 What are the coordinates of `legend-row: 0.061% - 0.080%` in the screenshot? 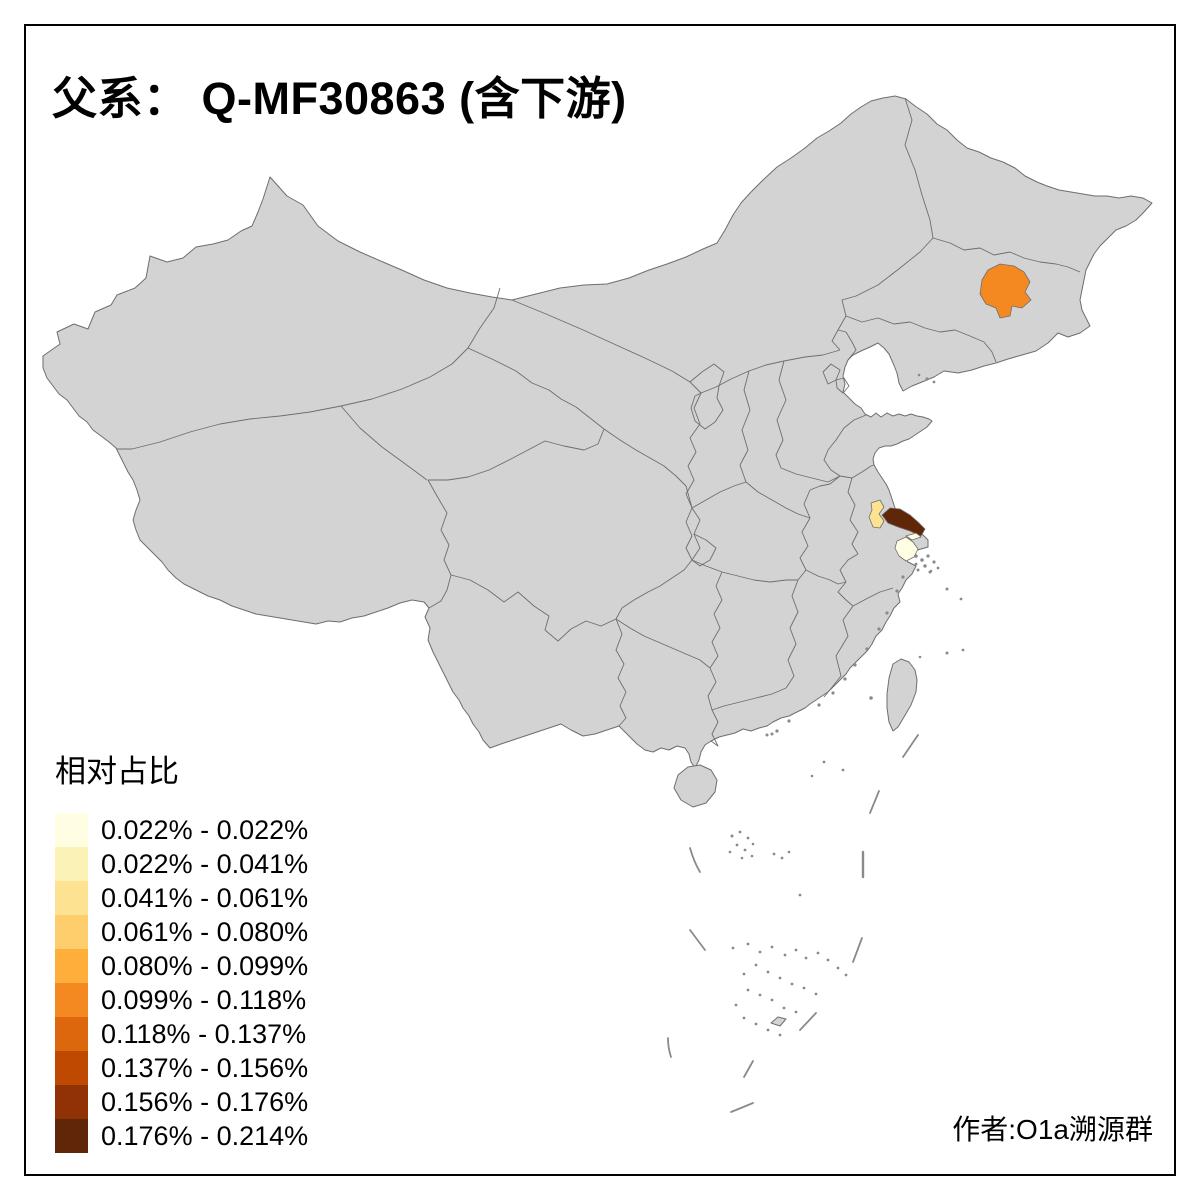 It's located at (181, 932).